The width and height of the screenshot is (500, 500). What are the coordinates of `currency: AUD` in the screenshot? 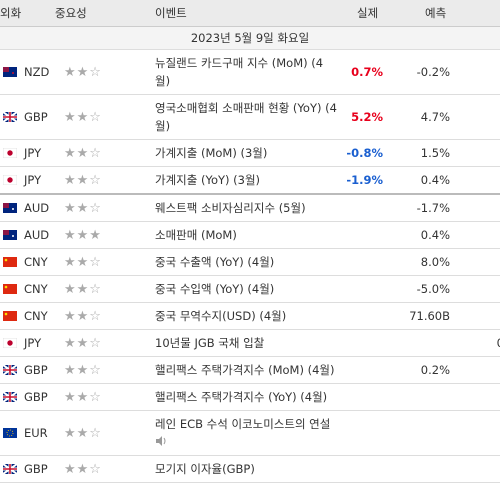 It's located at (37, 235).